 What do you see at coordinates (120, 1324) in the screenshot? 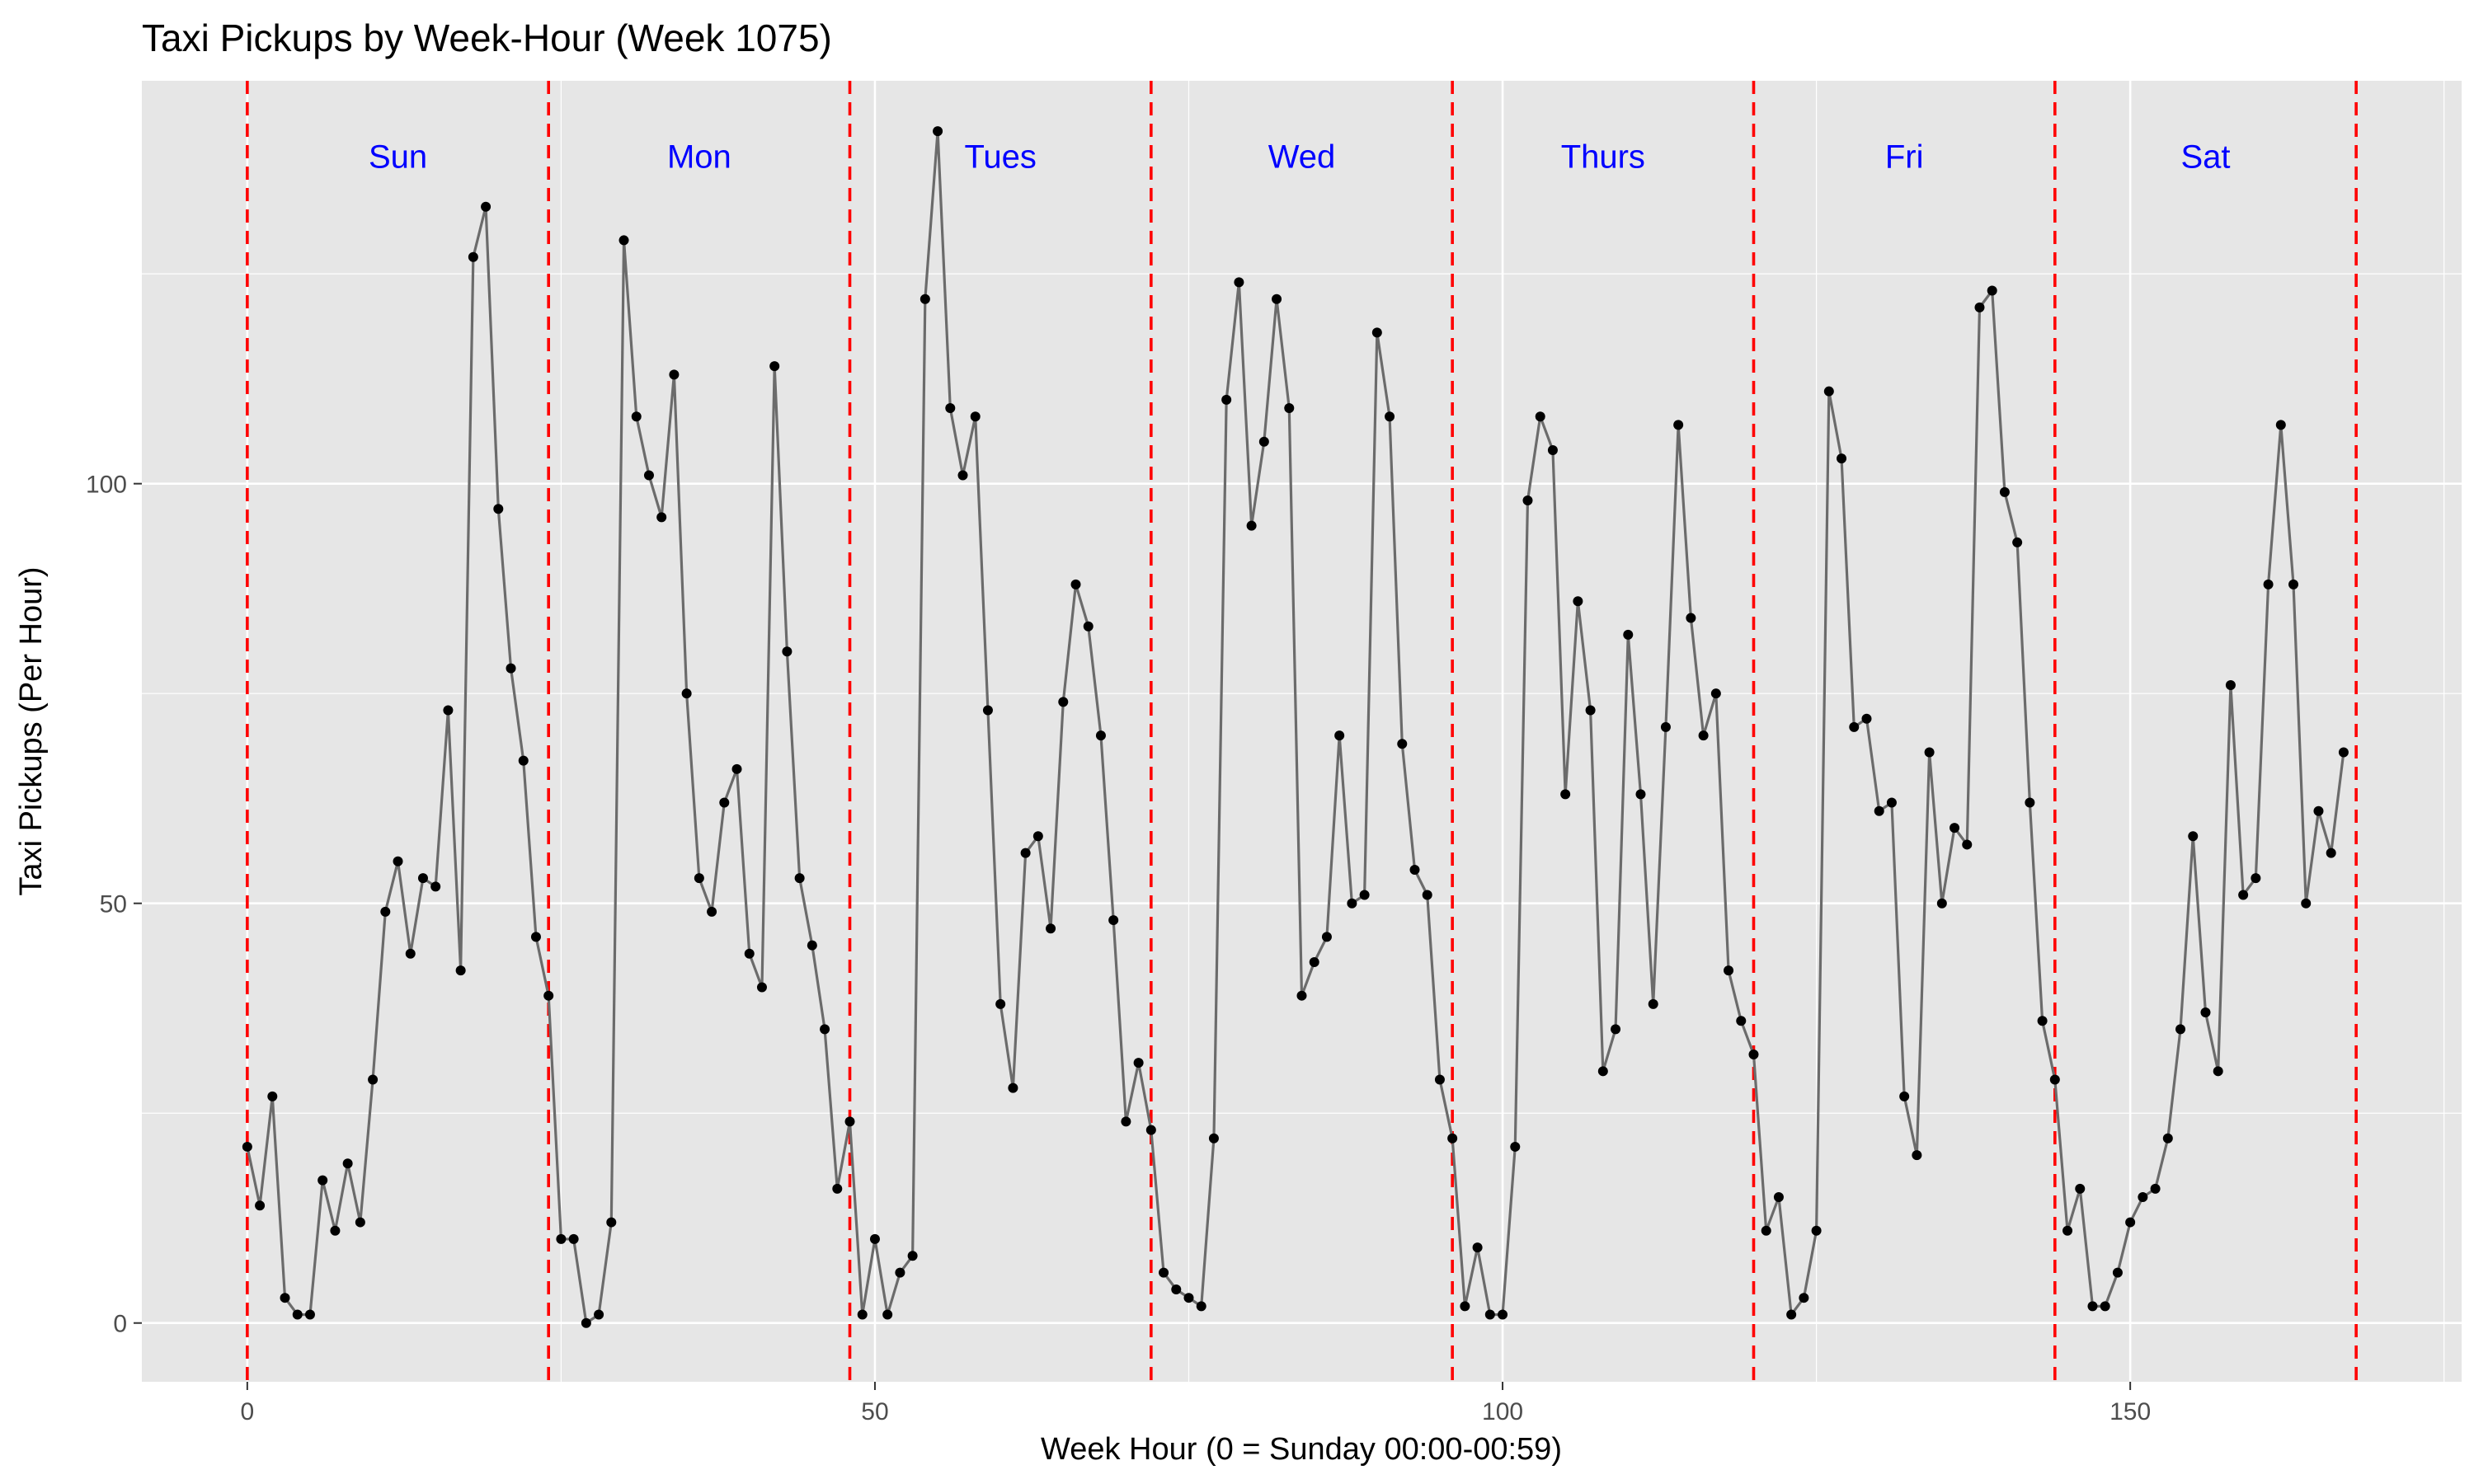
I see `y-tick-label: 0` at bounding box center [120, 1324].